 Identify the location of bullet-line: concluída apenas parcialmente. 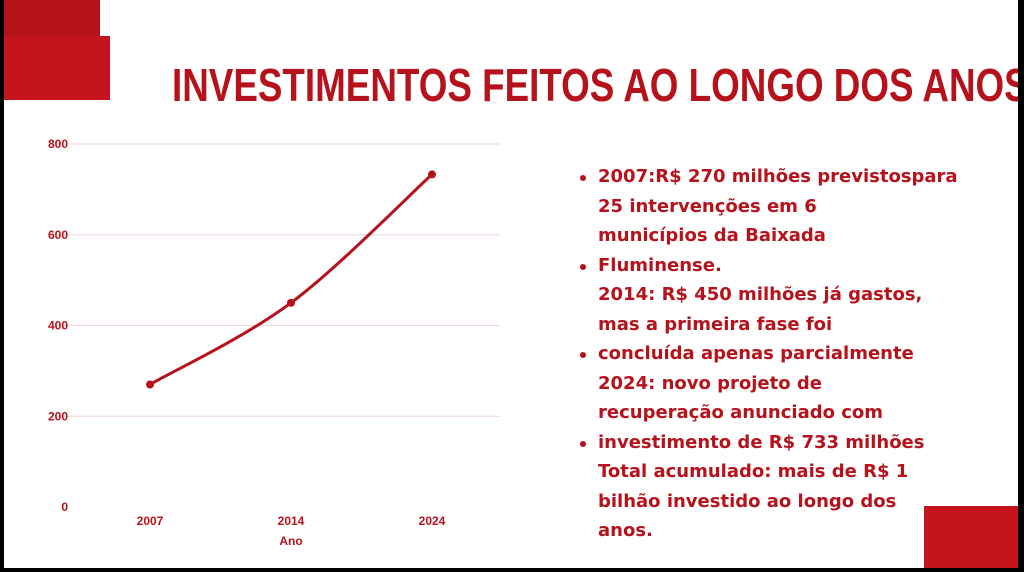
(756, 353).